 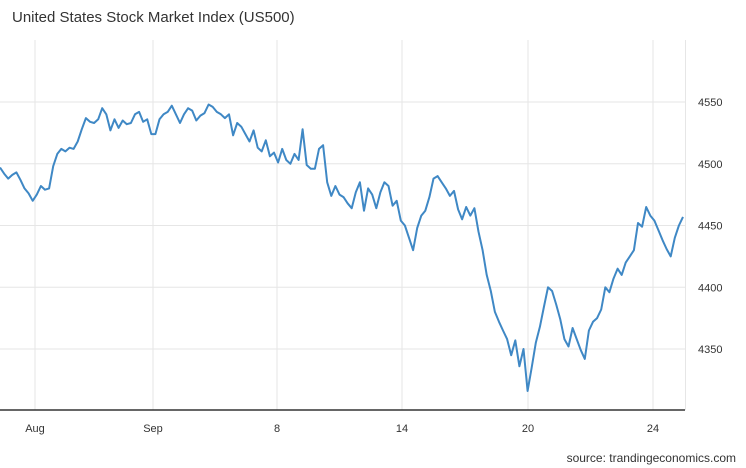 What do you see at coordinates (710, 165) in the screenshot?
I see `y-tick-label: 4500` at bounding box center [710, 165].